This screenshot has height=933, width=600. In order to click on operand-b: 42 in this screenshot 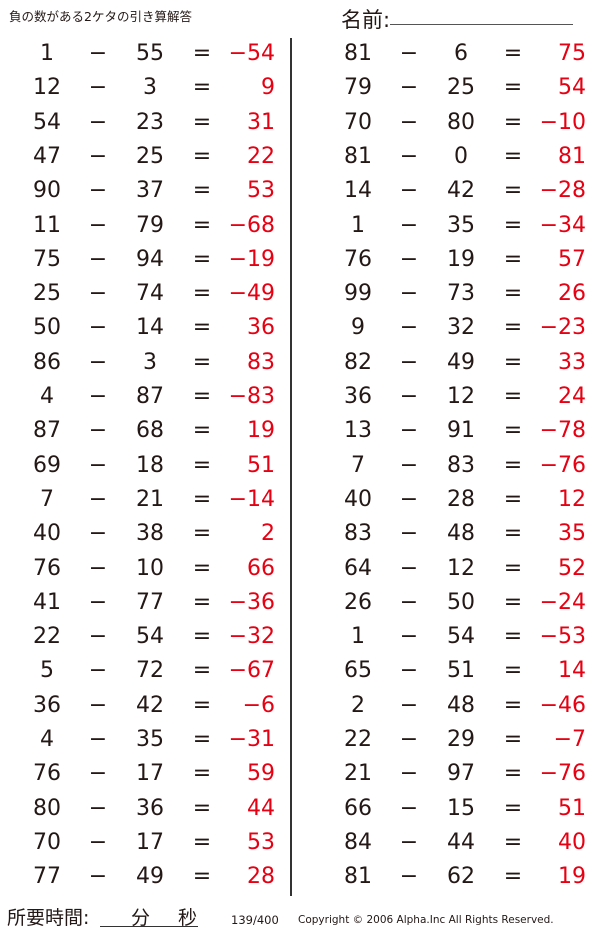, I will do `click(150, 705)`.